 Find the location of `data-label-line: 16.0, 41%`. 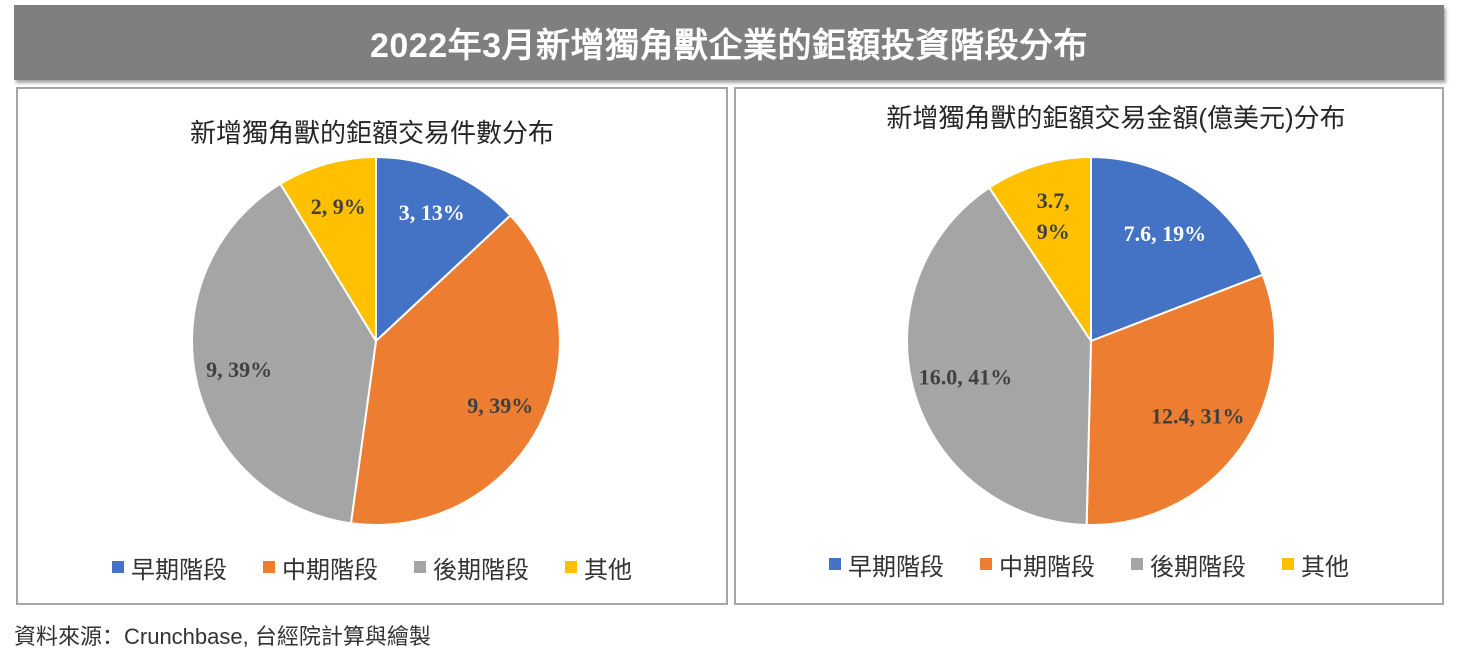

data-label-line: 16.0, 41% is located at coordinates (966, 377).